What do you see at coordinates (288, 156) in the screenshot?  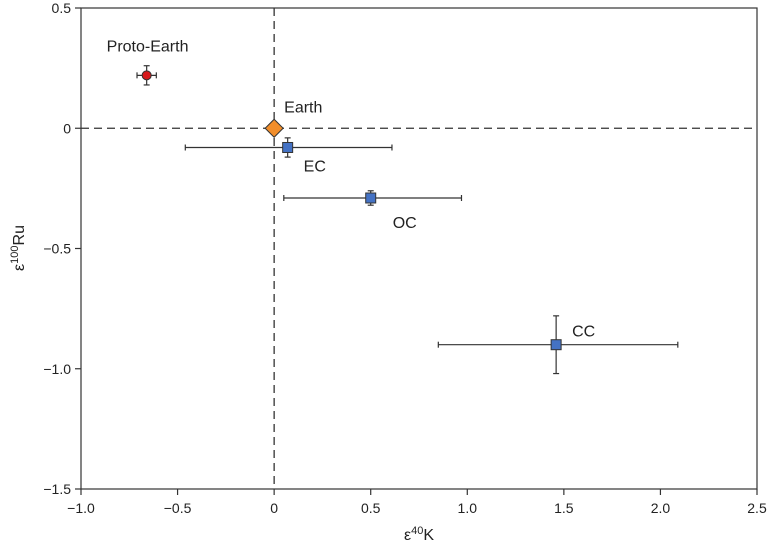 I see `data-point-ec: EC` at bounding box center [288, 156].